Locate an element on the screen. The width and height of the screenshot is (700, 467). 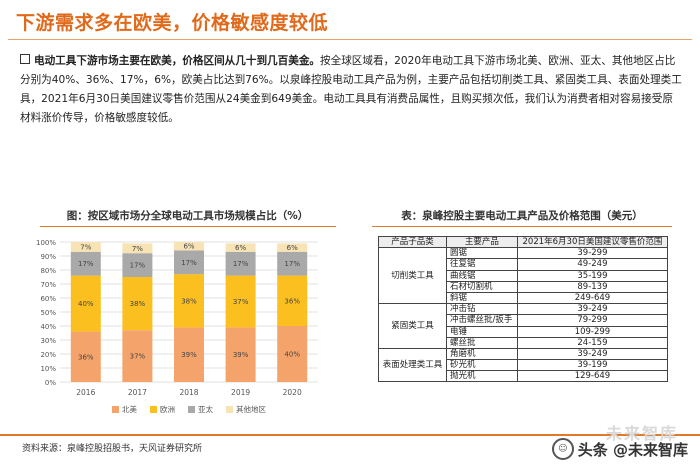
product-cell: 曲线锯 is located at coordinates (481, 275).